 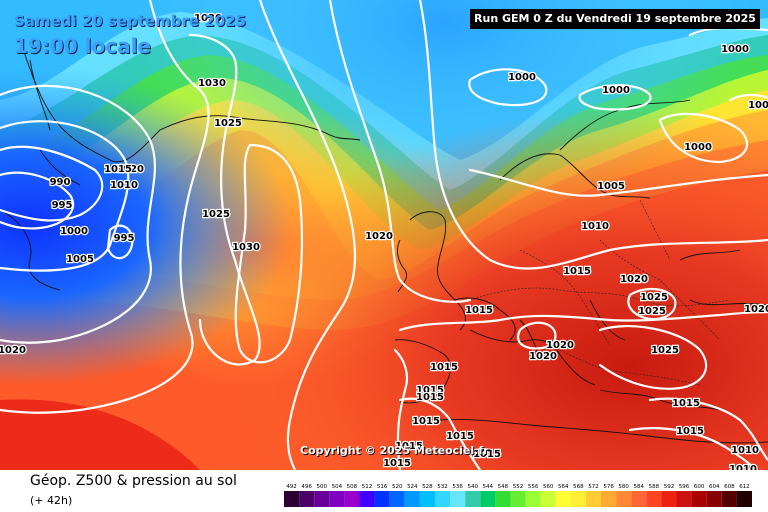 What do you see at coordinates (352, 487) in the screenshot?
I see `legend-level-label: 508` at bounding box center [352, 487].